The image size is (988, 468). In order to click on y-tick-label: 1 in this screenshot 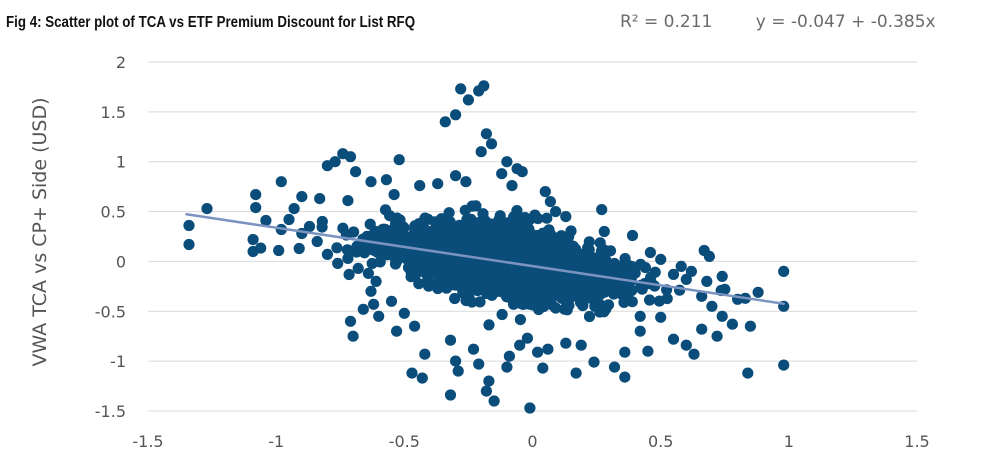, I will do `click(121, 162)`.